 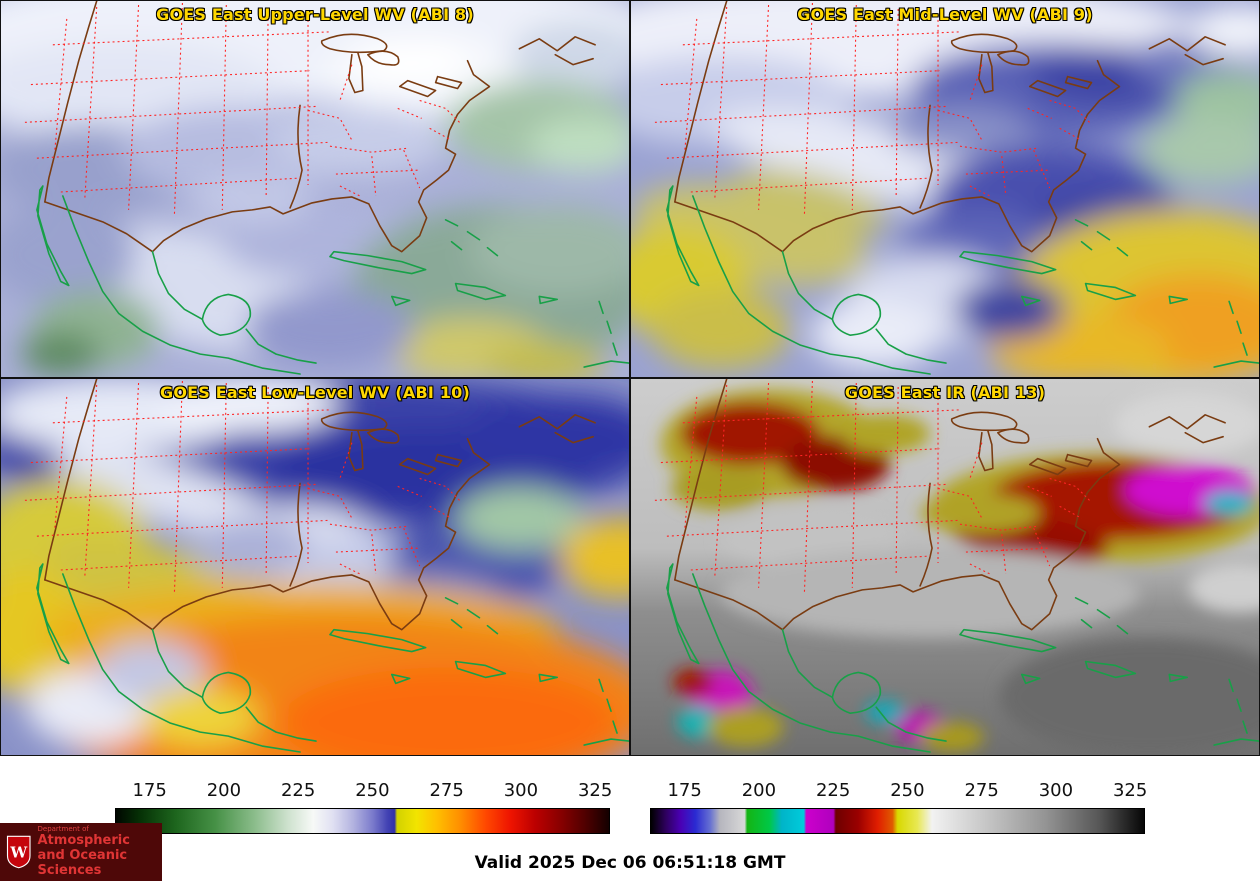 I want to click on logo-dept-line: Department of, so click(x=63, y=829).